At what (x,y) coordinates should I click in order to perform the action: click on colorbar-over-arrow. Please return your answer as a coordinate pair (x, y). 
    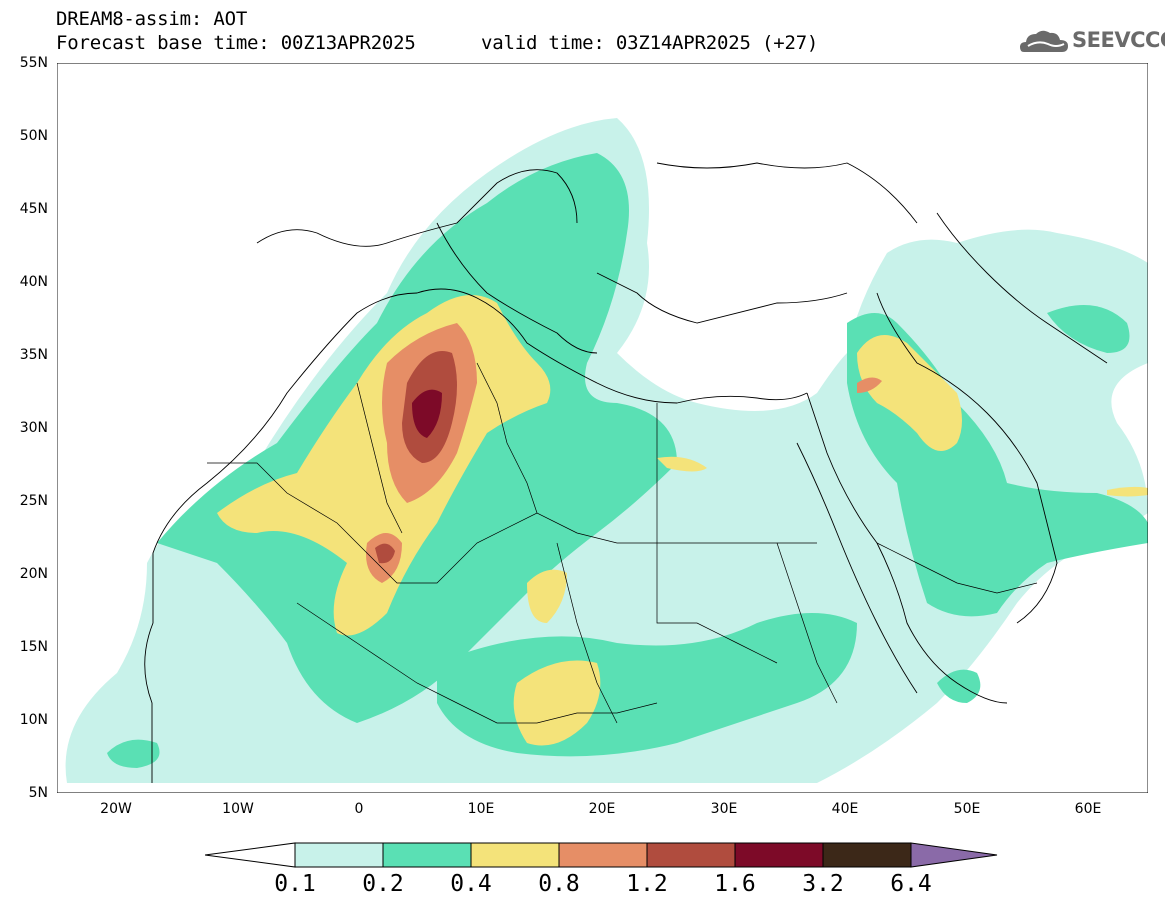
    Looking at the image, I should click on (954, 855).